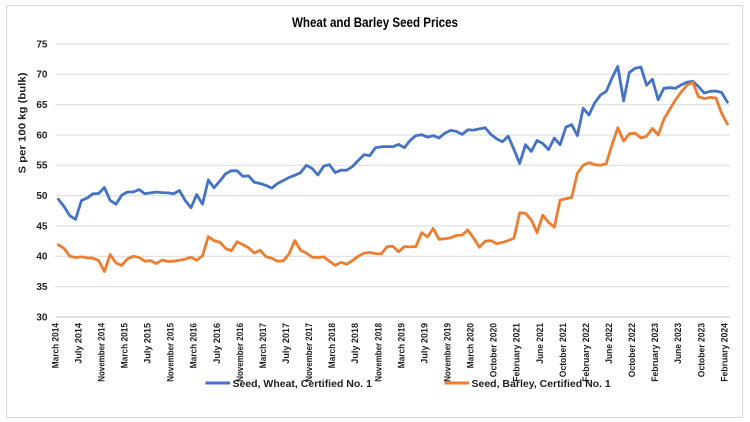 The height and width of the screenshot is (422, 750). What do you see at coordinates (42, 44) in the screenshot?
I see `svg-text: 75` at bounding box center [42, 44].